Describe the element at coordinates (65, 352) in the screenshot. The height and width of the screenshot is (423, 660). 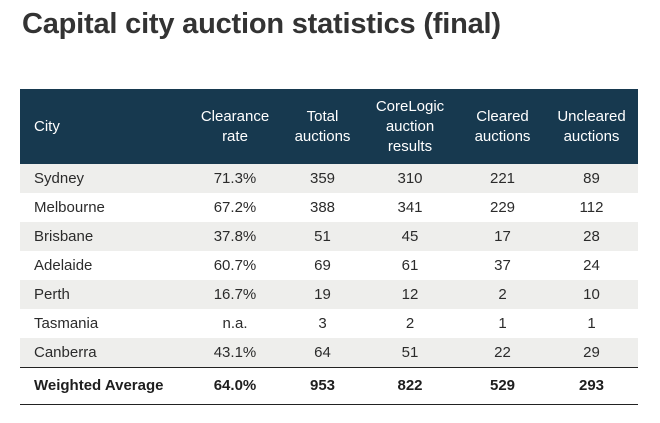
I see `cell-city: Canberra` at that location.